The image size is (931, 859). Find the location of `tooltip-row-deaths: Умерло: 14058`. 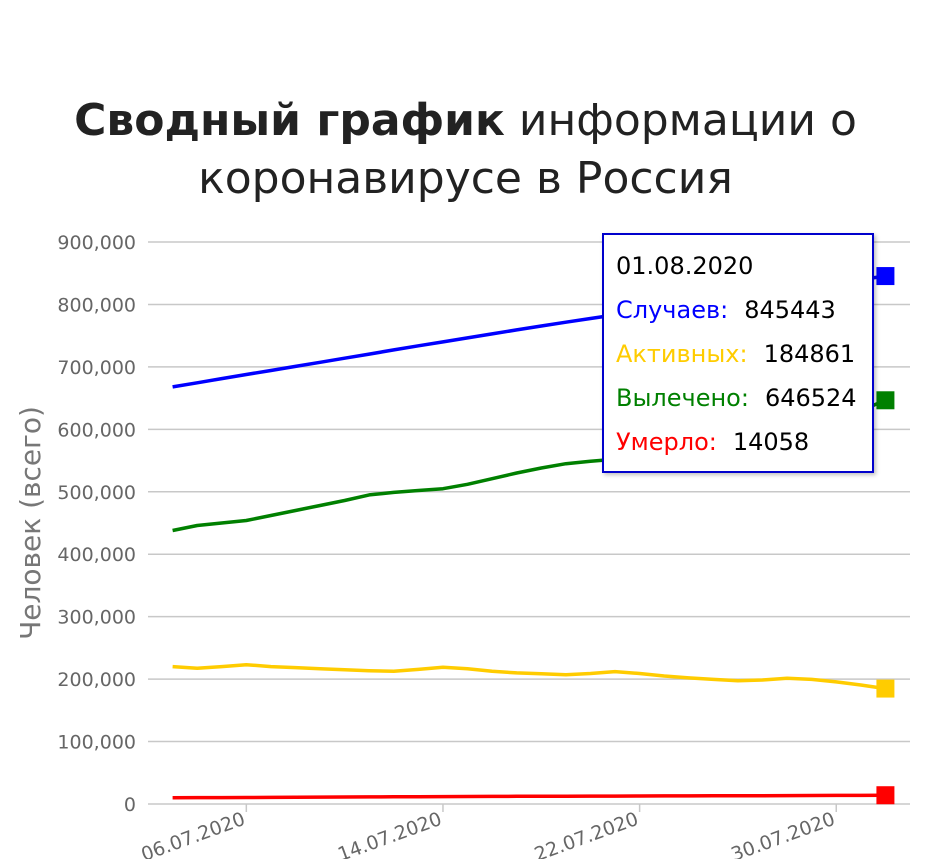

tooltip-row-deaths: Умерло: 14058 is located at coordinates (744, 447).